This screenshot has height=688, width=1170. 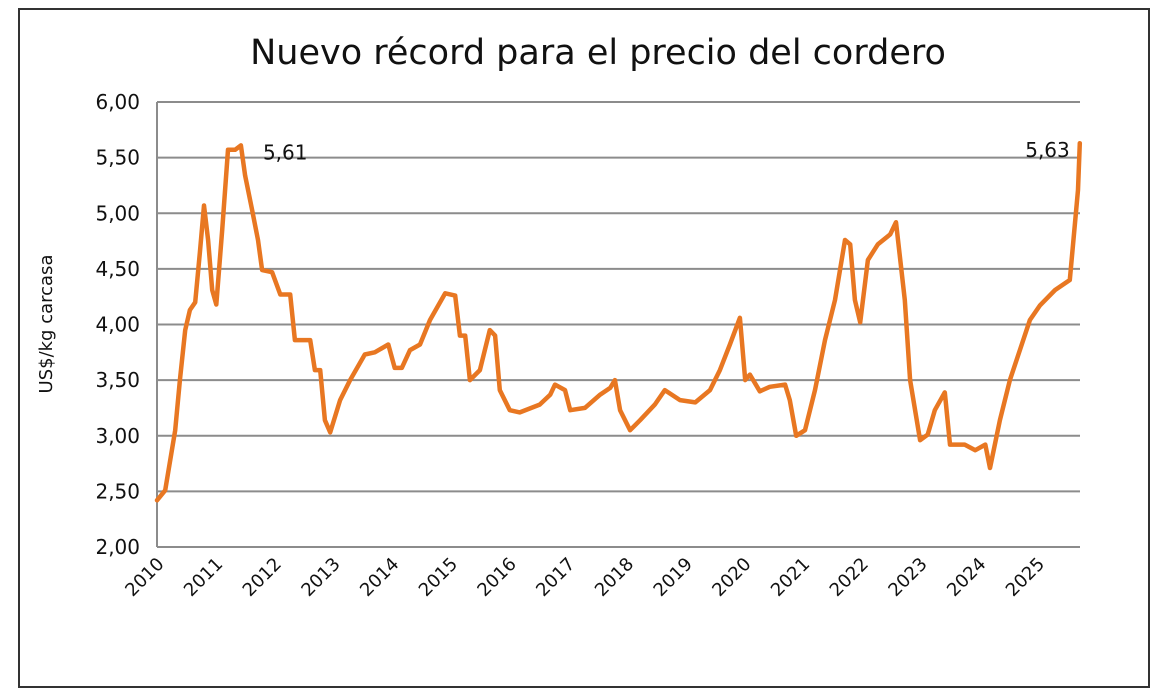 What do you see at coordinates (1025, 577) in the screenshot?
I see `x-tick-label: 2025` at bounding box center [1025, 577].